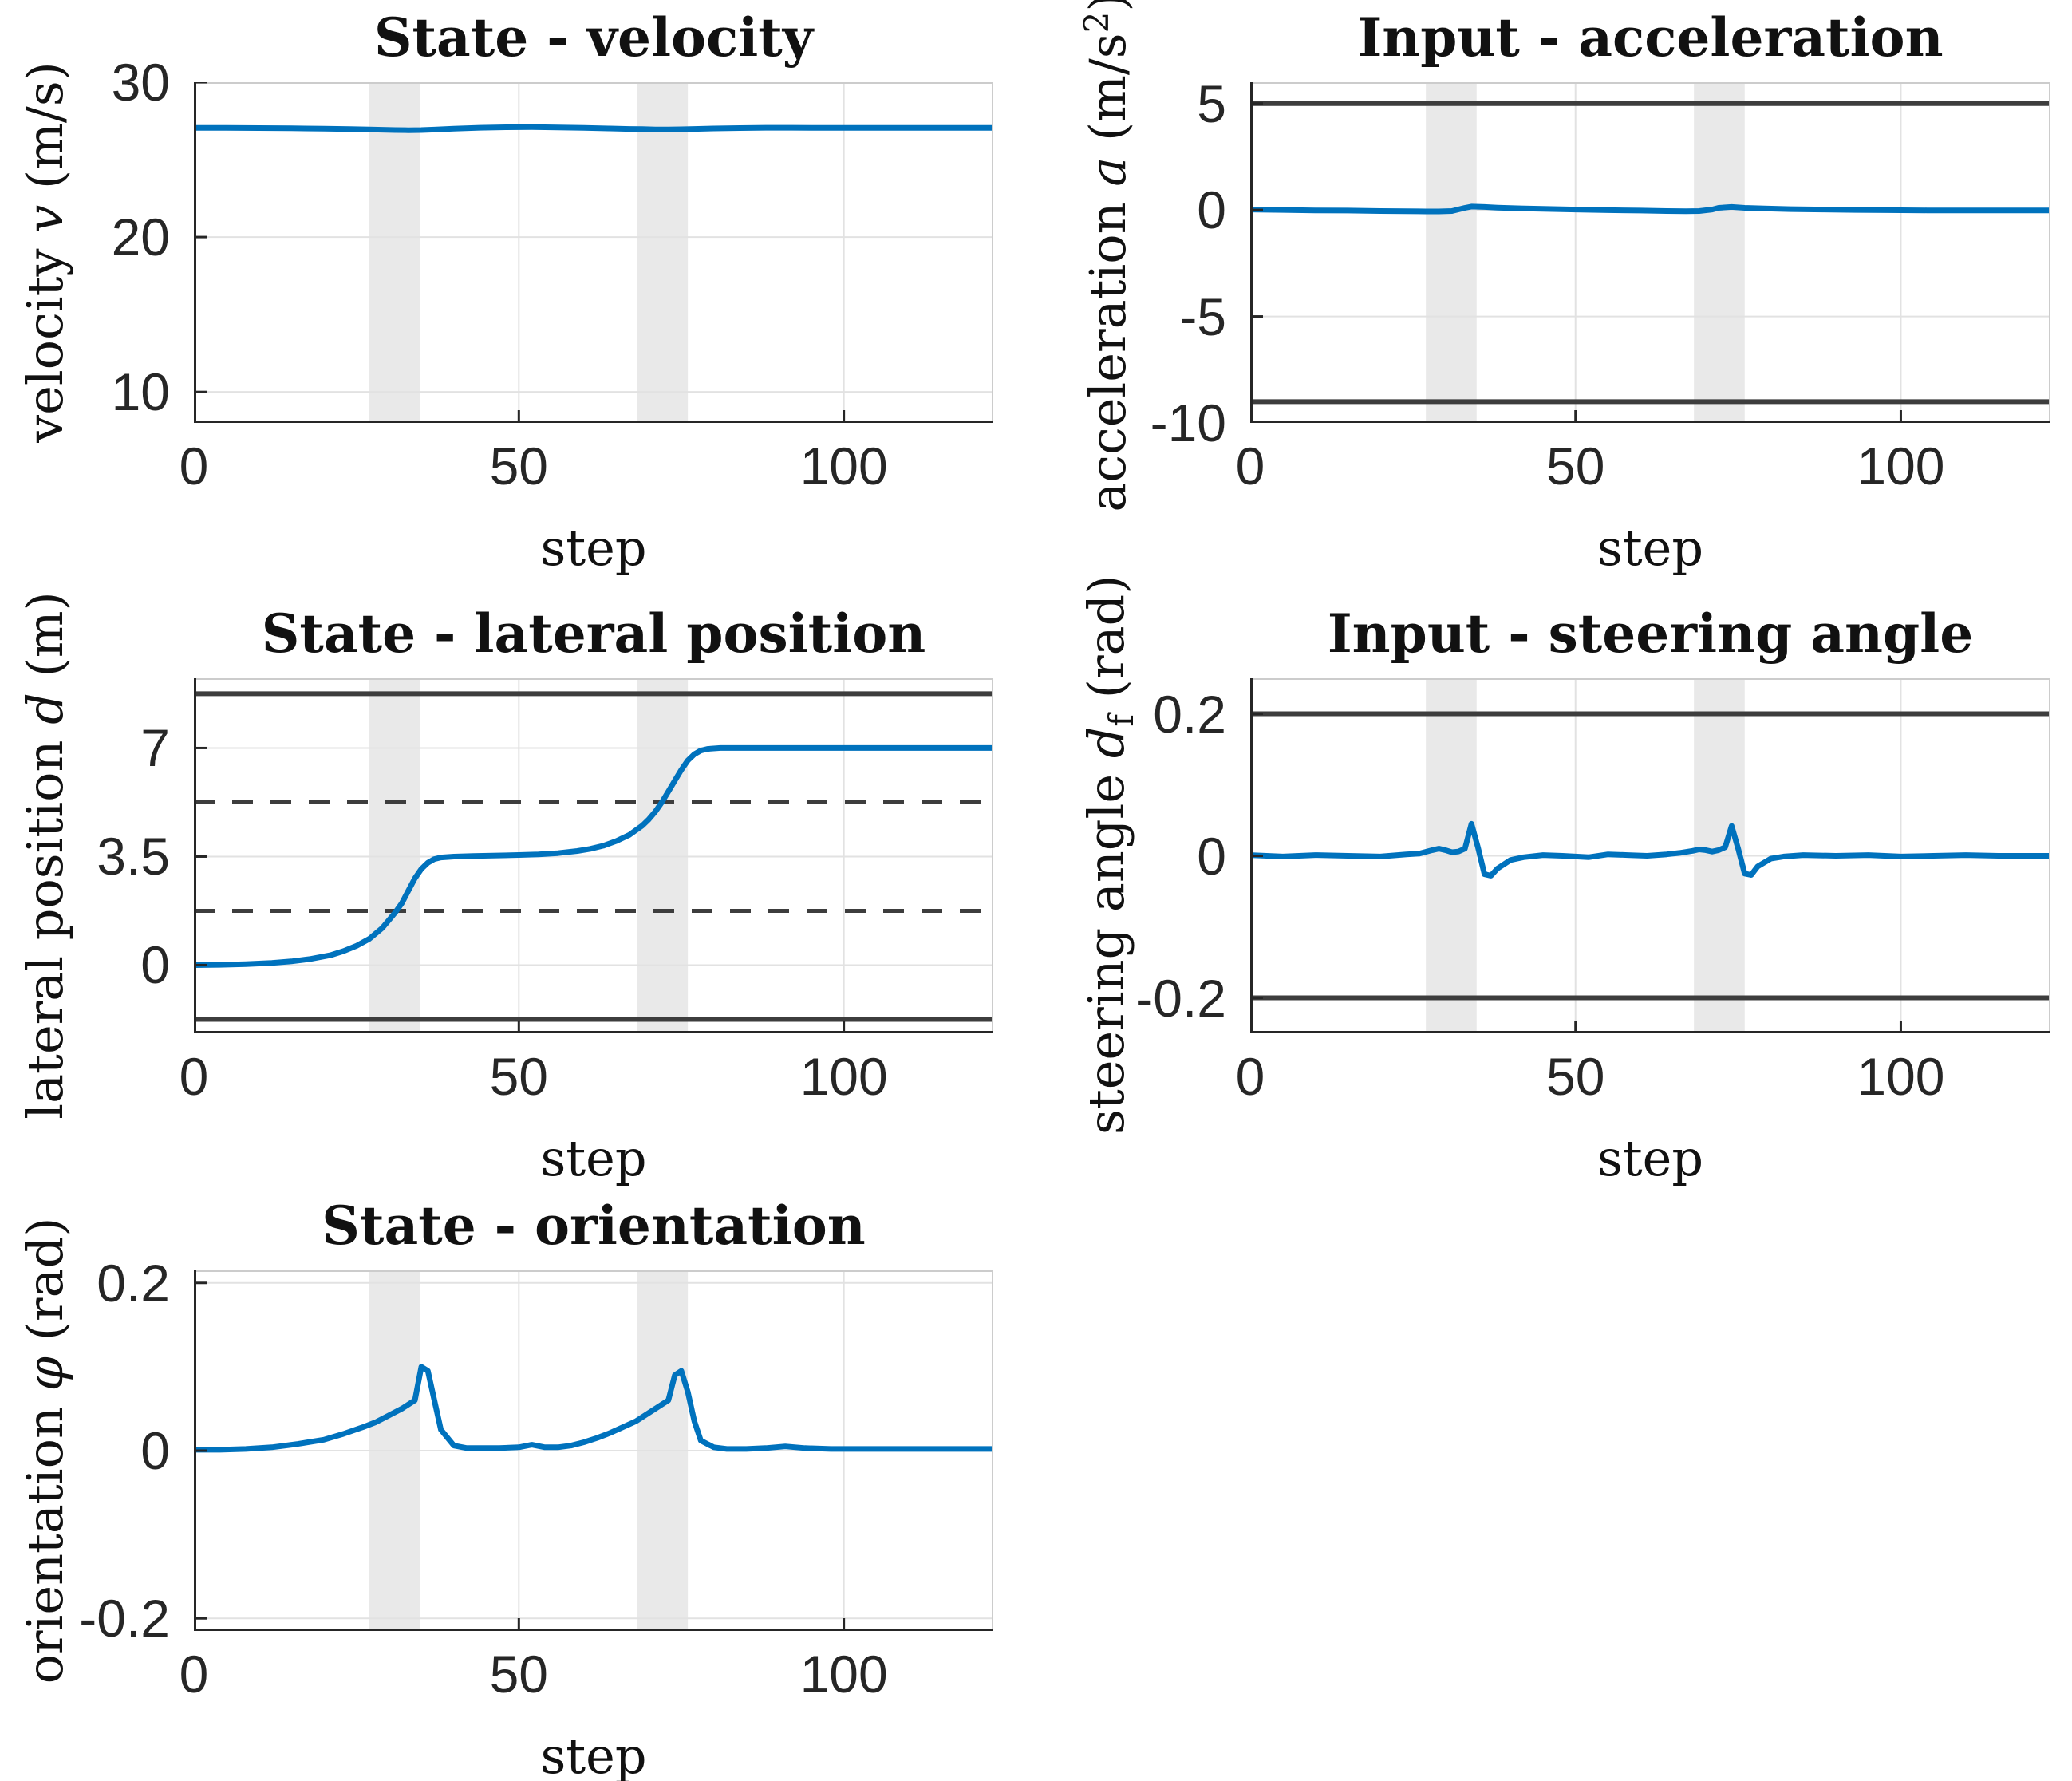 The width and height of the screenshot is (2072, 1781). Describe the element at coordinates (1211, 856) in the screenshot. I see `steering-y-tick-label: 0` at that location.